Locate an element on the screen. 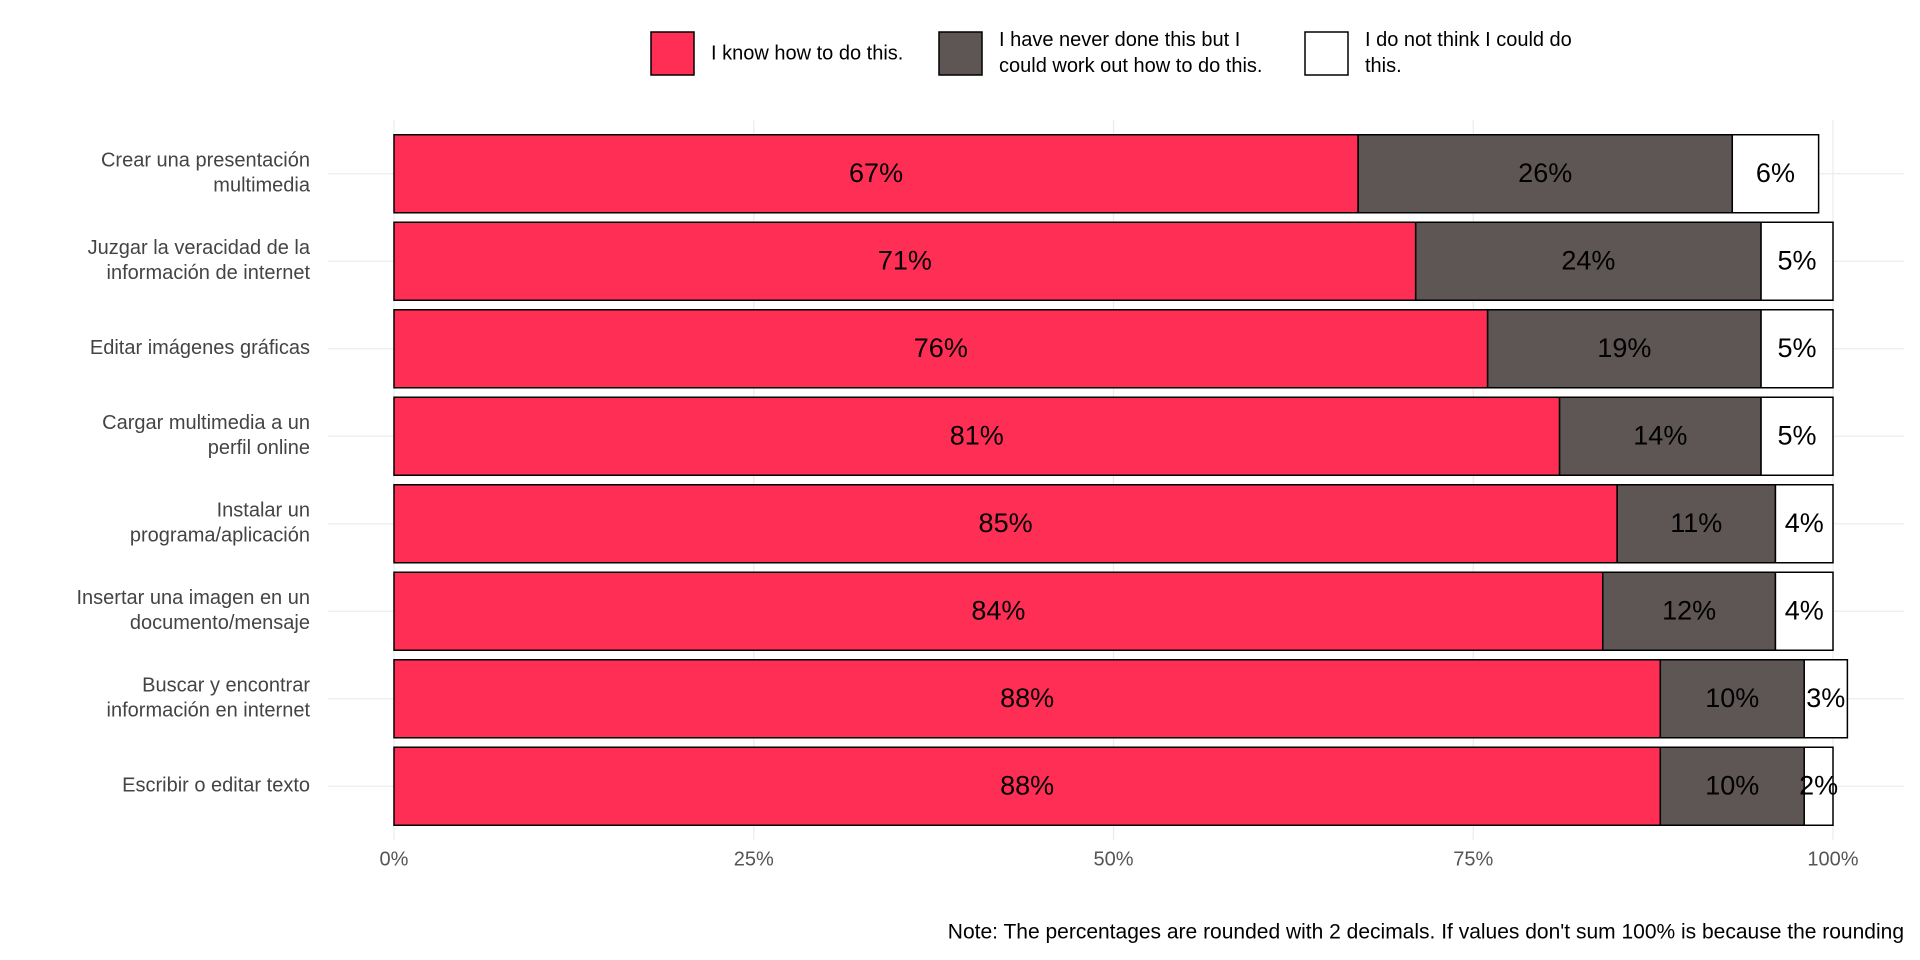 Image resolution: width=1920 pixels, height=960 pixels. y-tick-label: Editar imágenes gráficas is located at coordinates (200, 348).